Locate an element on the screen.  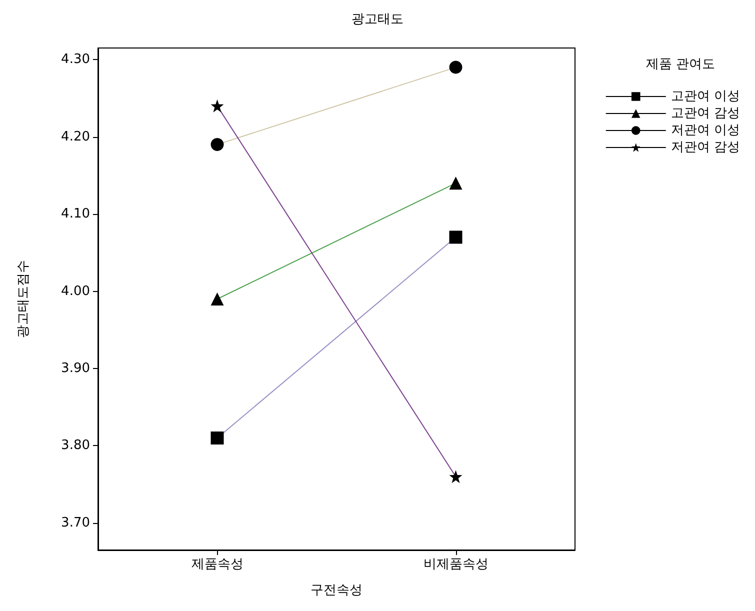
y-tick-label: 4.00 is located at coordinates (75, 291).